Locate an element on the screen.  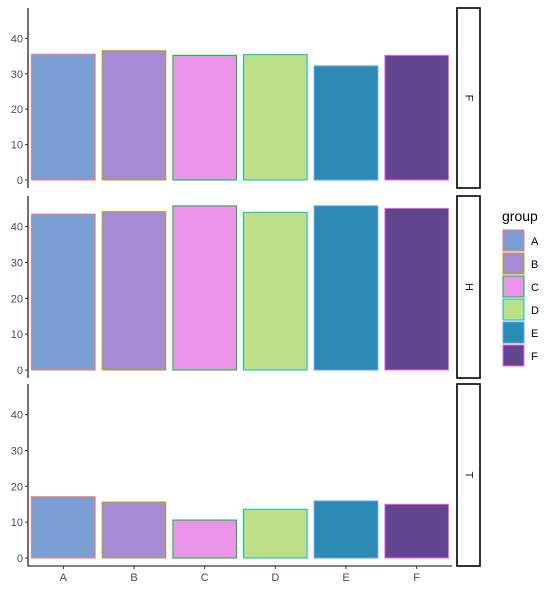
bar-h-d is located at coordinates (275, 291).